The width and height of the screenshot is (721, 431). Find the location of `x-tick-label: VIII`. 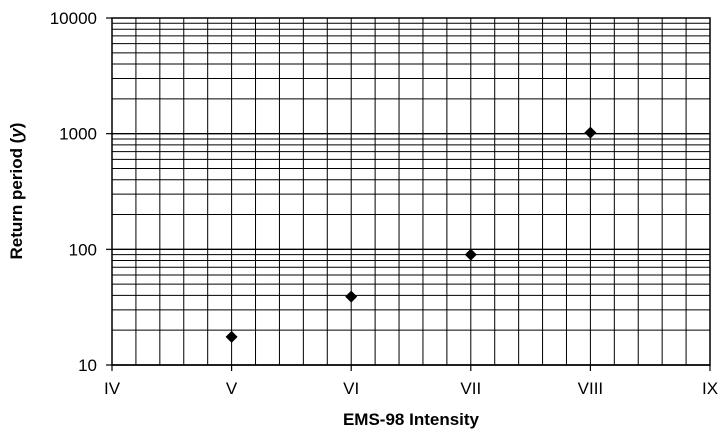

x-tick-label: VIII is located at coordinates (591, 388).